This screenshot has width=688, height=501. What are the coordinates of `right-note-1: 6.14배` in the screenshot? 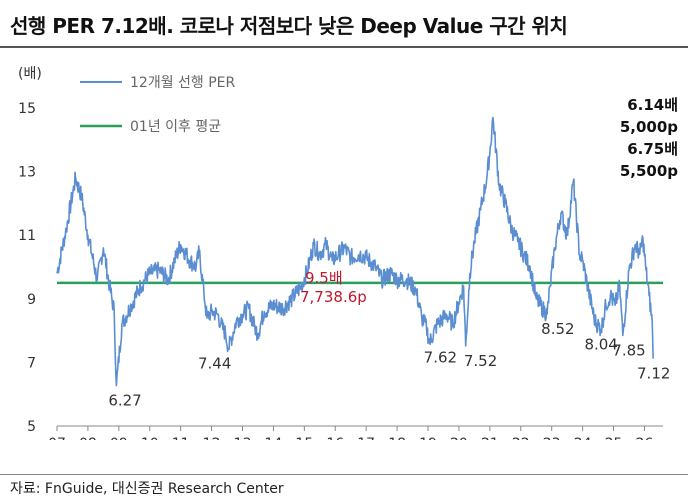 It's located at (652, 105).